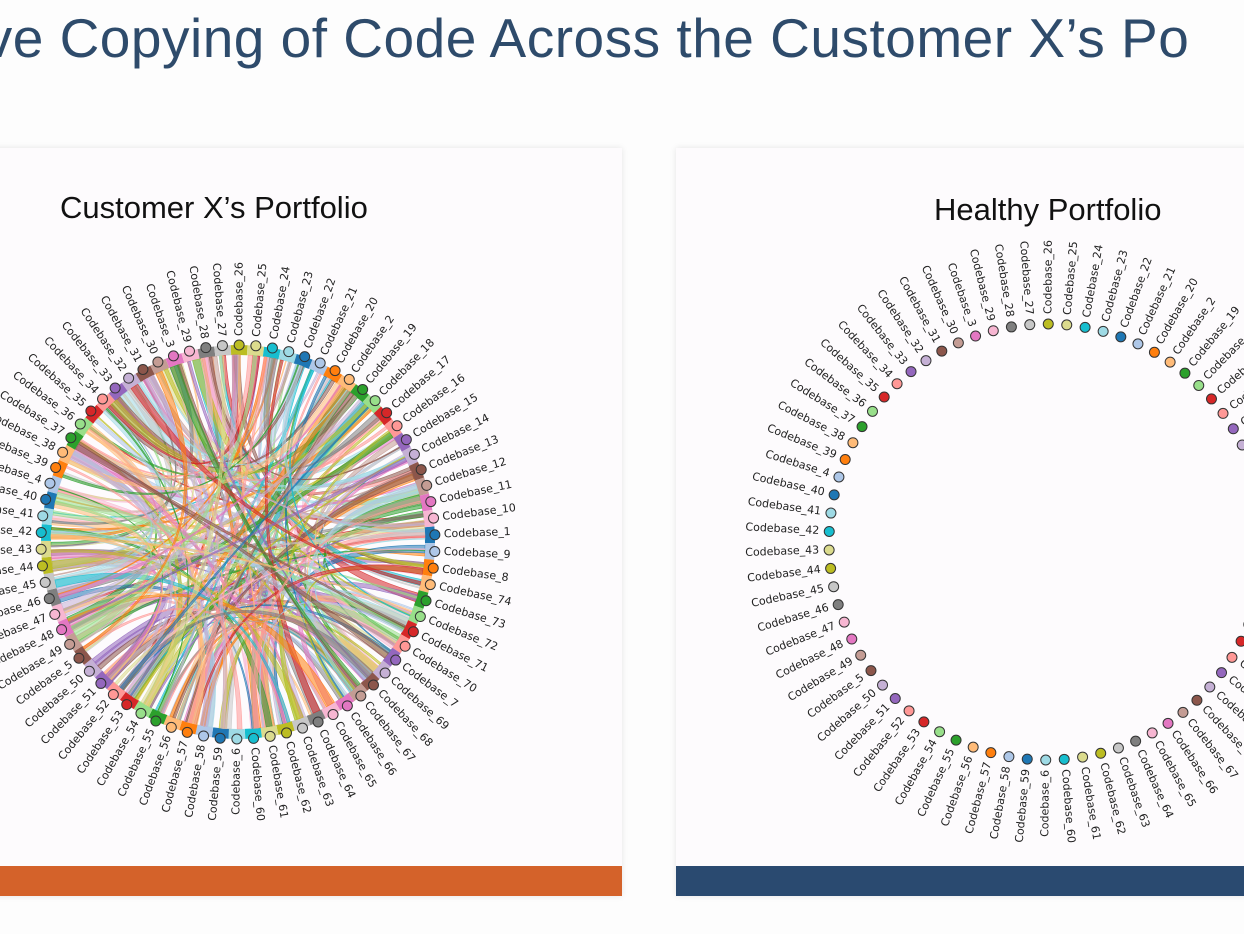 Image resolution: width=1244 pixels, height=934 pixels. Describe the element at coordinates (1044, 803) in the screenshot. I see `healthy-node-label: Codebase_6` at that location.